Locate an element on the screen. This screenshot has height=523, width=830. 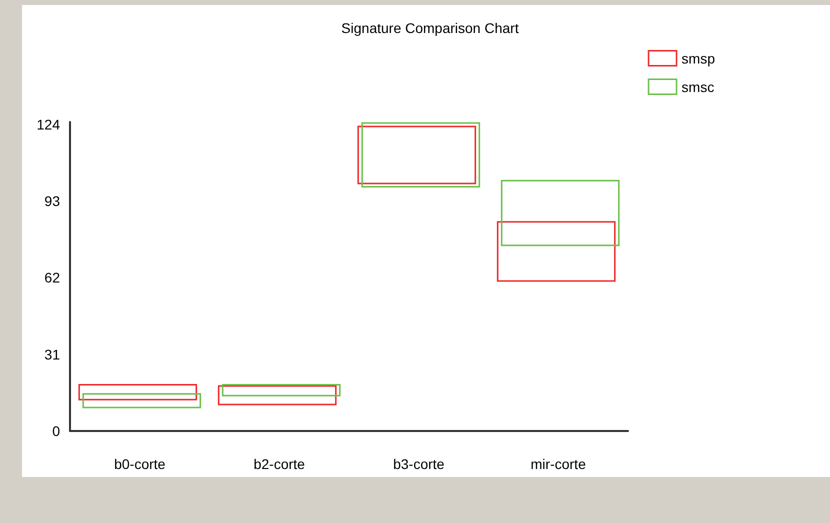
legend-label: smsp is located at coordinates (699, 58).